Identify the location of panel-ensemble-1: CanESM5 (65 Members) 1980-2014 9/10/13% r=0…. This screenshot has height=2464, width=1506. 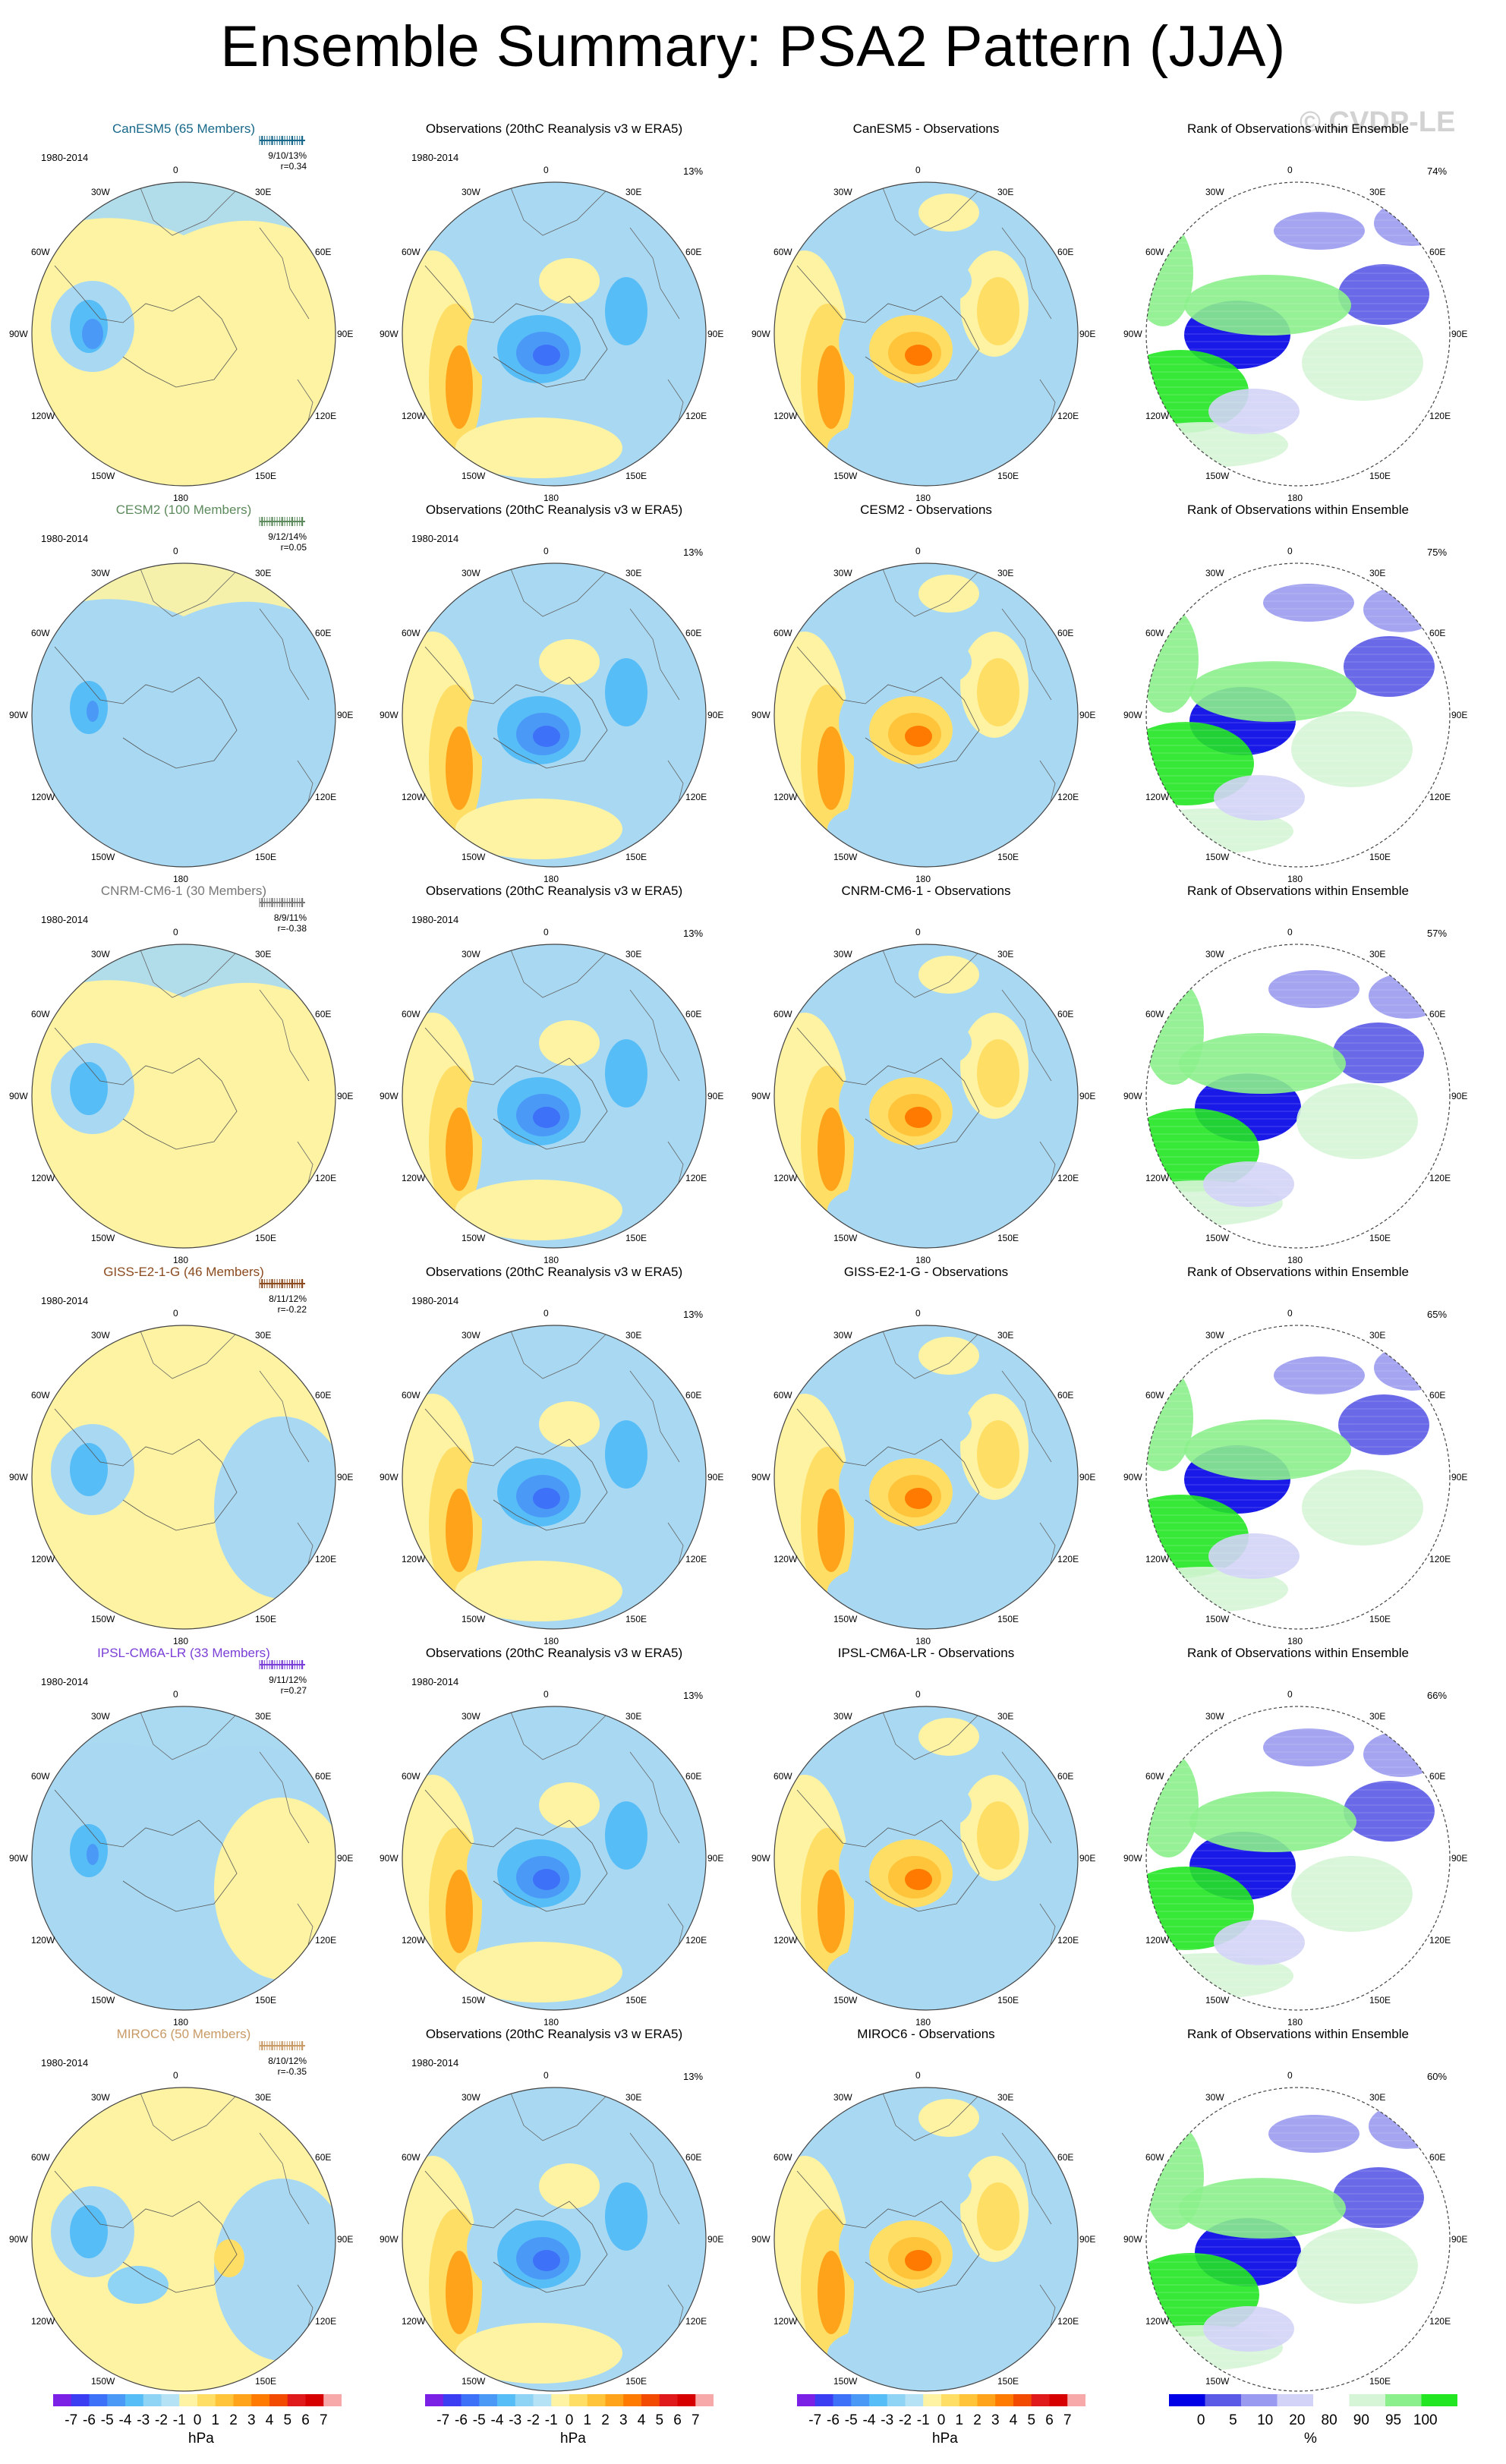
(183, 312).